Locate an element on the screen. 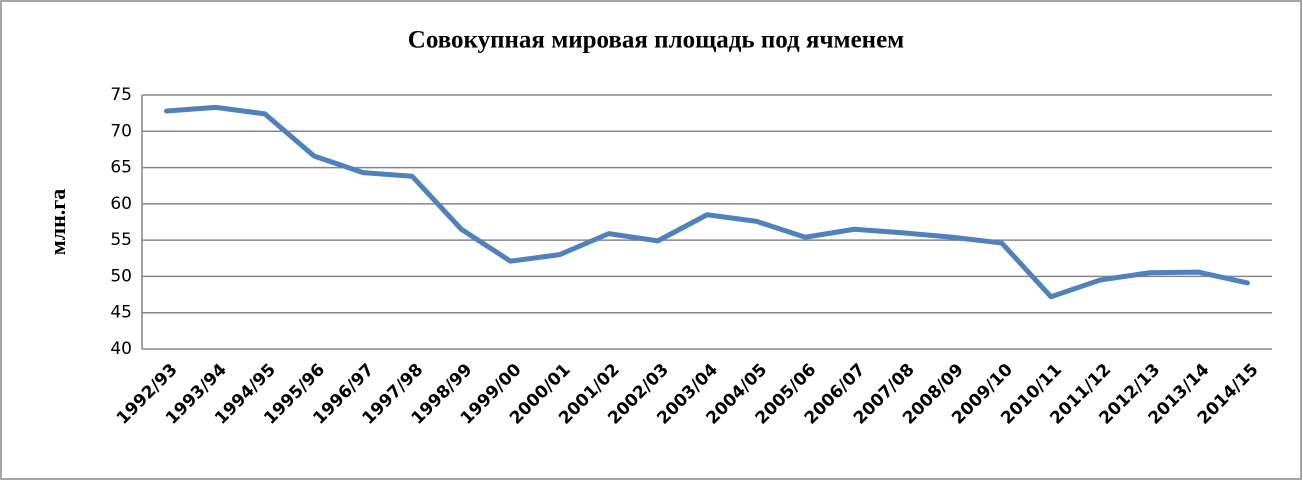 This screenshot has width=1303, height=481. y-tick-label: 60 is located at coordinates (121, 204).